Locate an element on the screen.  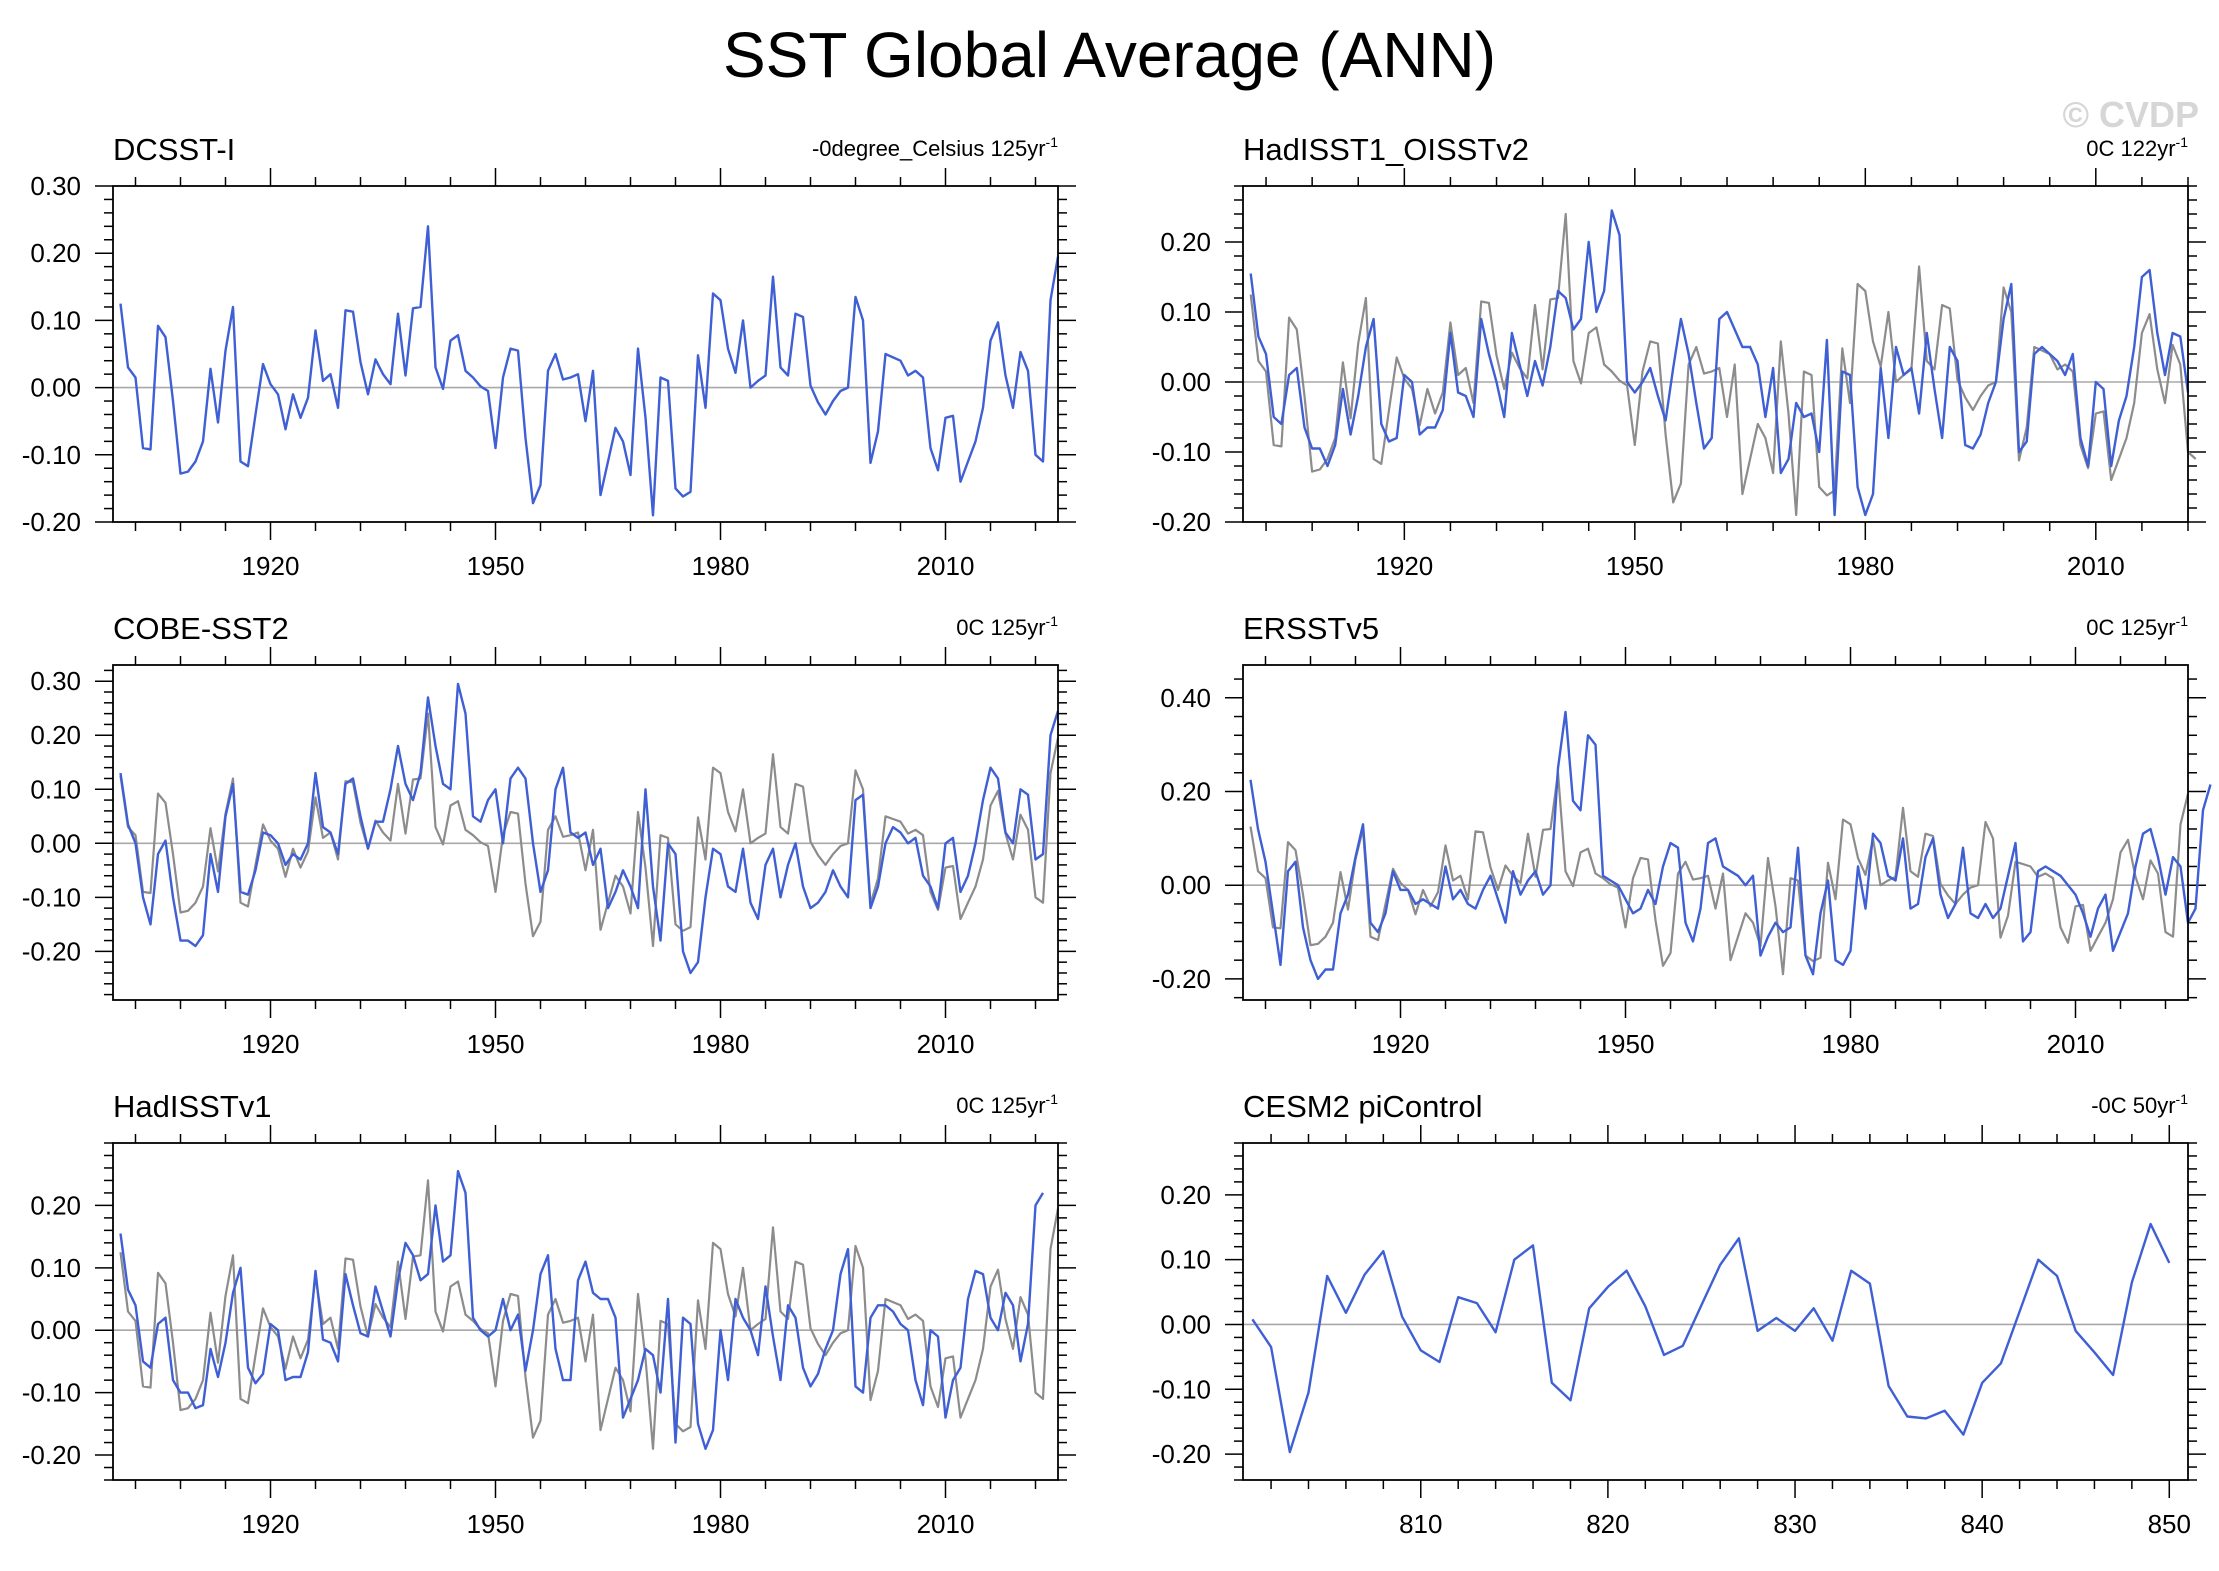
panel-title: CESM2 piControl is located at coordinates (1362, 1106).